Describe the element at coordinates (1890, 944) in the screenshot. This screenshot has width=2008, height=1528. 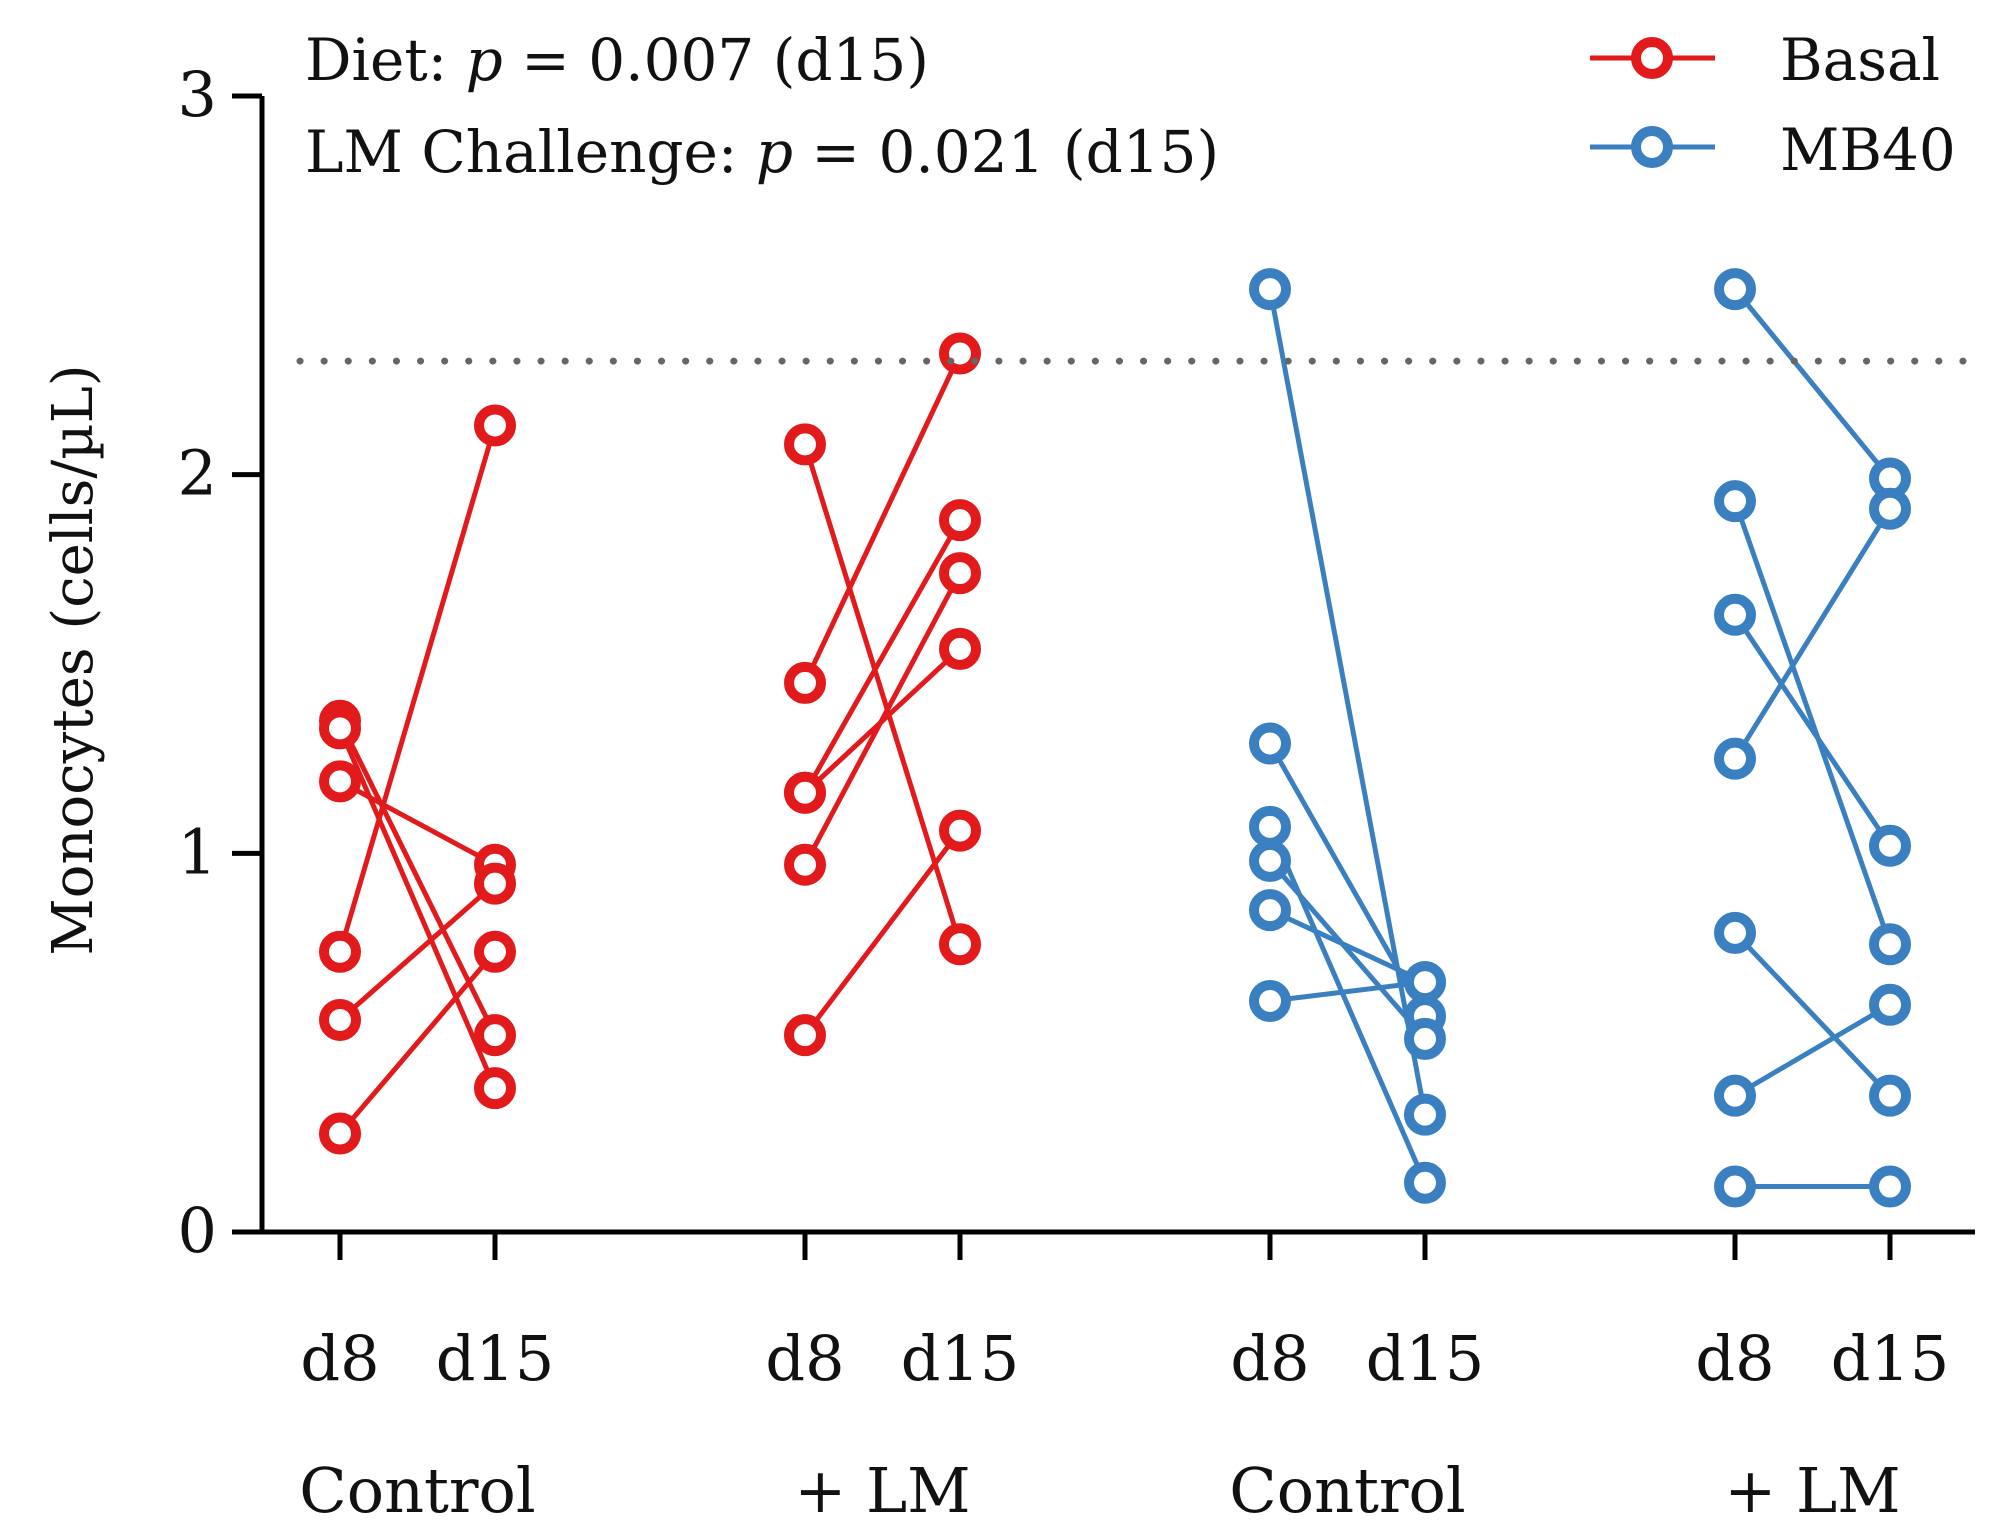
I see `point-g3-1-d15` at that location.